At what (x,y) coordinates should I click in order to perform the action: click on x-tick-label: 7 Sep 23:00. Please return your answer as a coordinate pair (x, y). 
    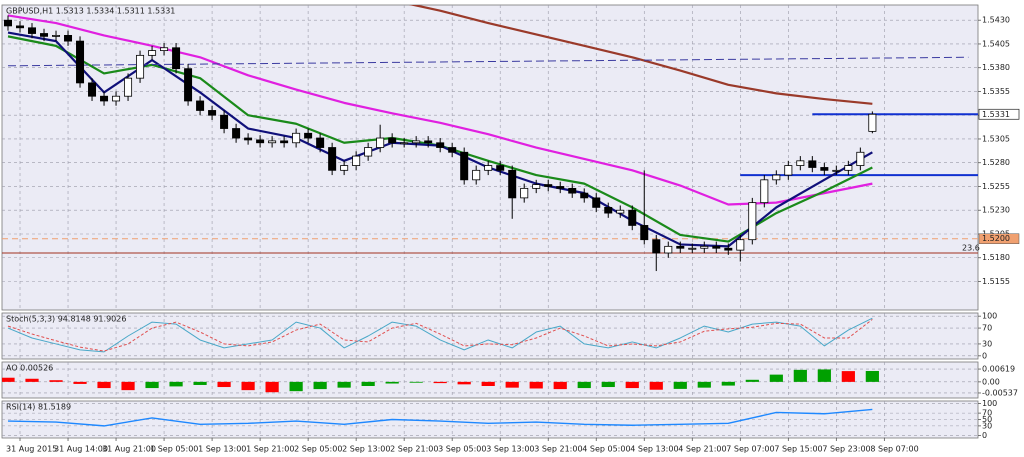
    Looking at the image, I should click on (846, 449).